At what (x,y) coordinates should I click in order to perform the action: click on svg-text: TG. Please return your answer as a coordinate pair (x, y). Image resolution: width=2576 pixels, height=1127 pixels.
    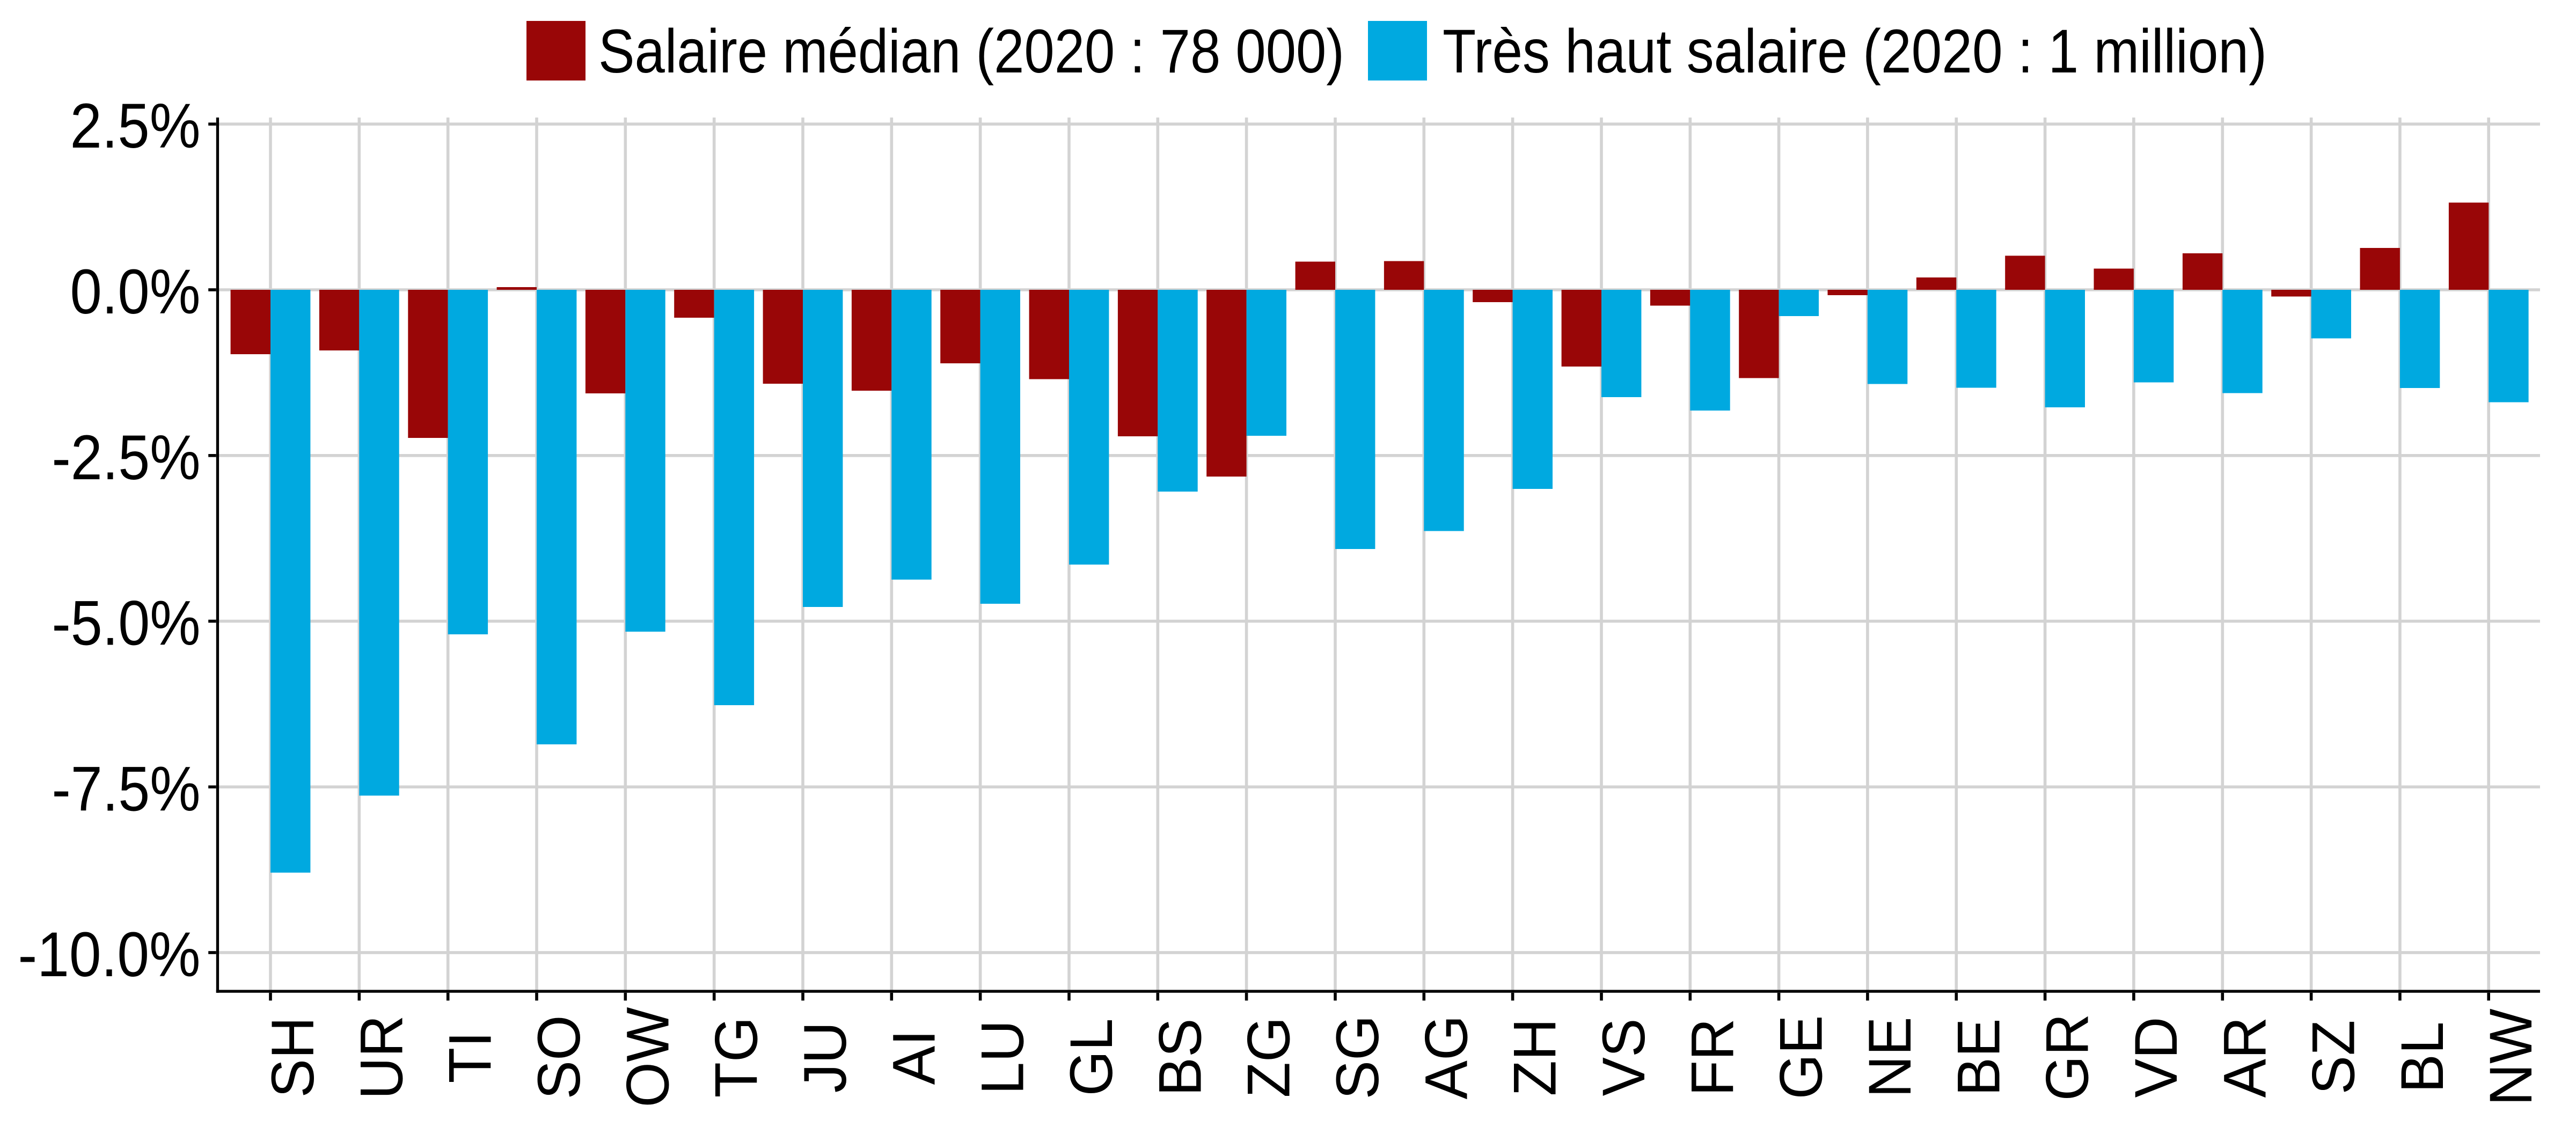
    Looking at the image, I should click on (736, 1057).